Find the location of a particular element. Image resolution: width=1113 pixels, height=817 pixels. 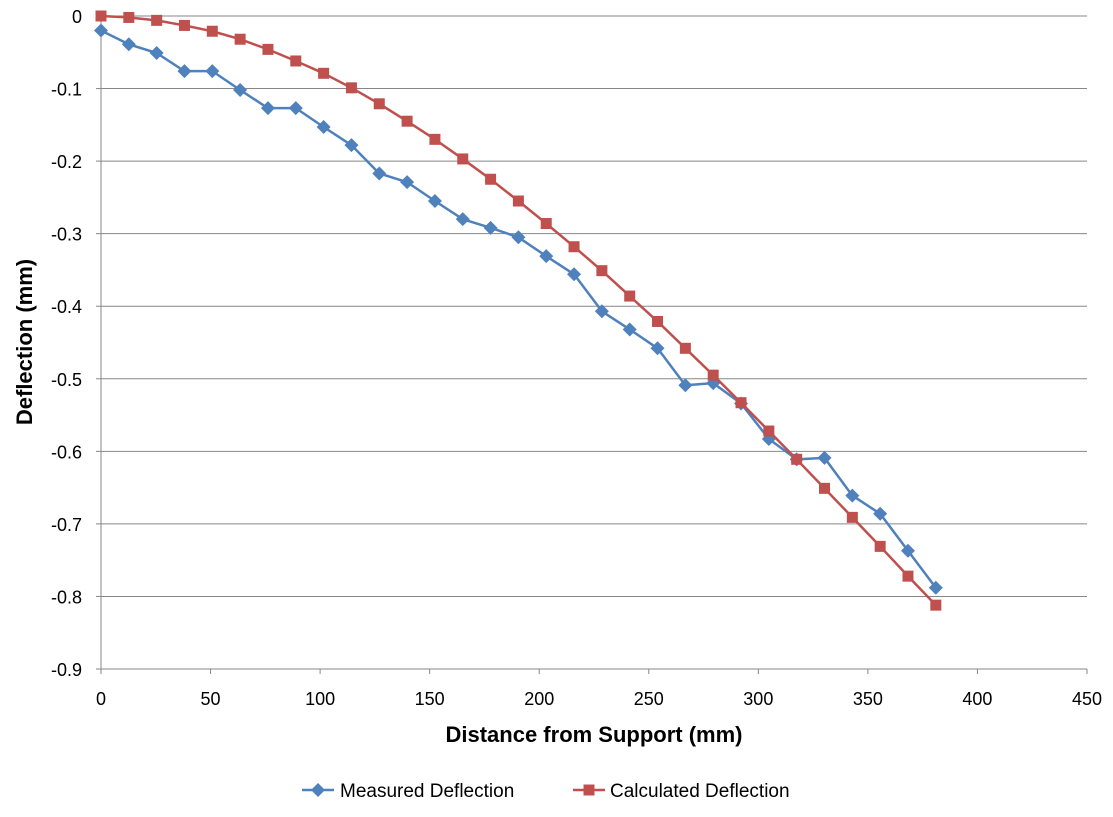

x-tick-label: 350 is located at coordinates (868, 699).